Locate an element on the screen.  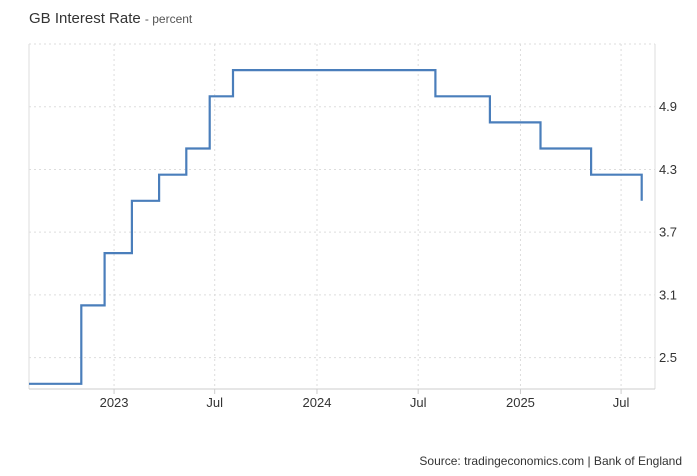
y-tick-label: 3.1 is located at coordinates (668, 294).